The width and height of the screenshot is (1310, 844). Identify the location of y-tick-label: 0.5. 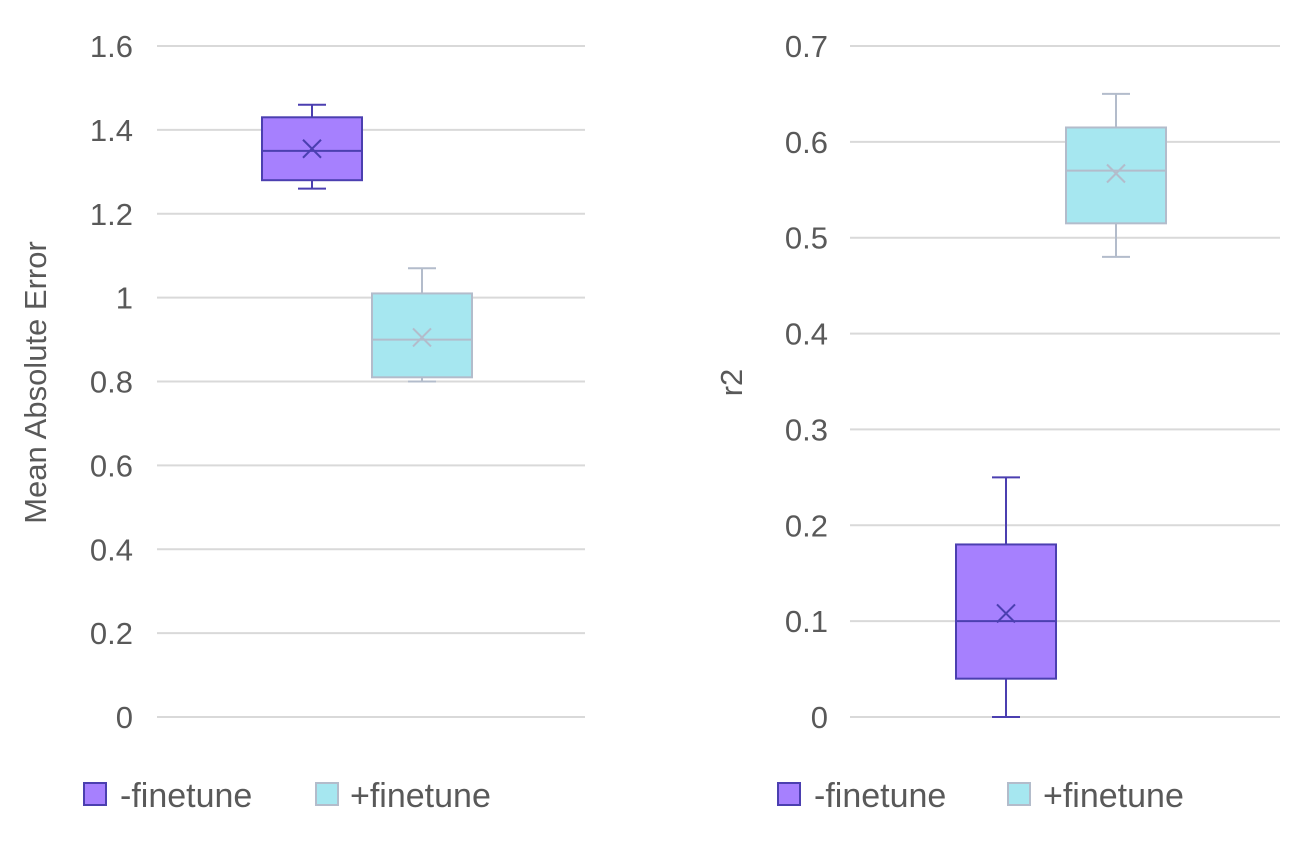
(806, 238).